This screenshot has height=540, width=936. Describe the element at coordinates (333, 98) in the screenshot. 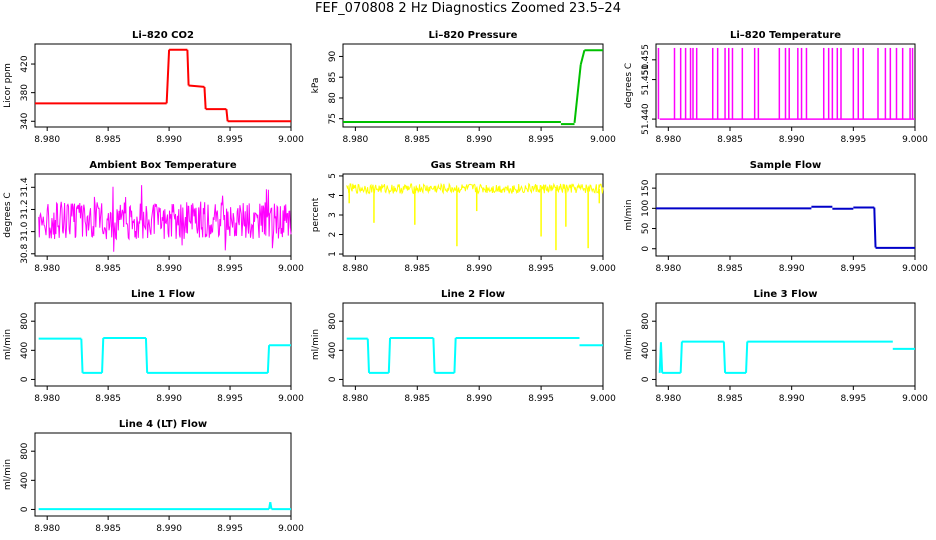

I see `y-tick-label: 80` at that location.